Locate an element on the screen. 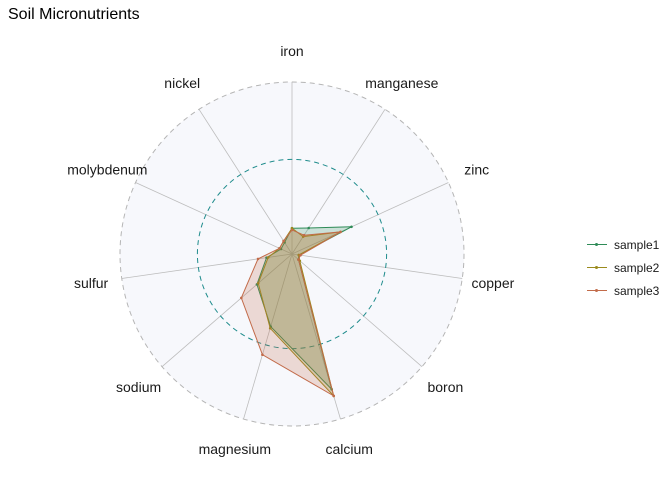  legend-label-sample3: sample3 is located at coordinates (637, 290).